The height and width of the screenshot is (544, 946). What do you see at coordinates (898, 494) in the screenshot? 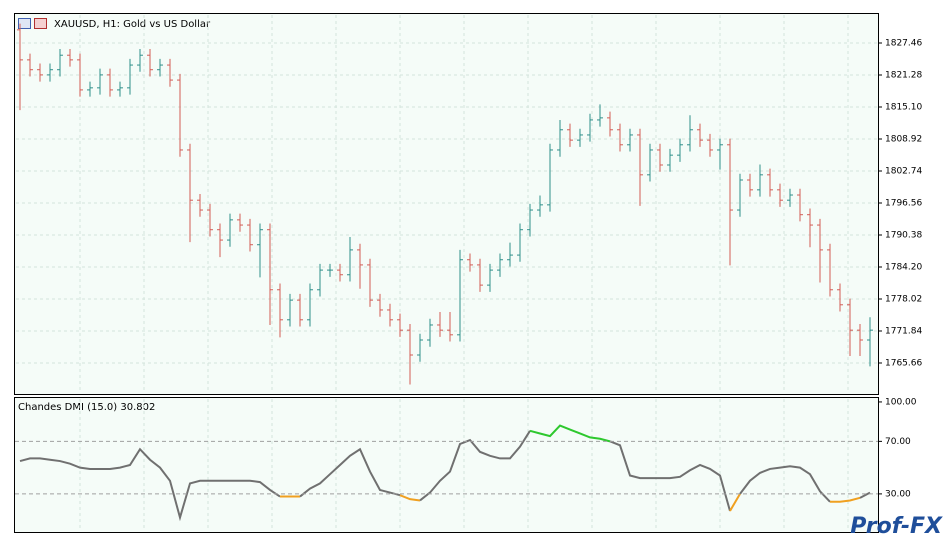
I see `y-tick-label: 30.00` at bounding box center [898, 494].